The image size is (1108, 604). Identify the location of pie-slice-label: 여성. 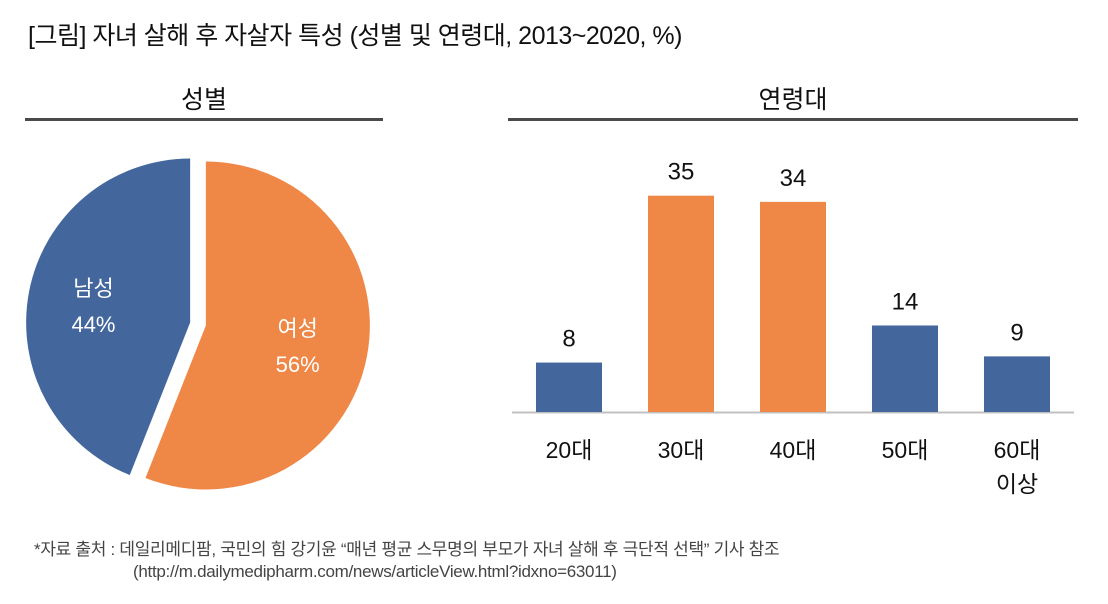
(297, 328).